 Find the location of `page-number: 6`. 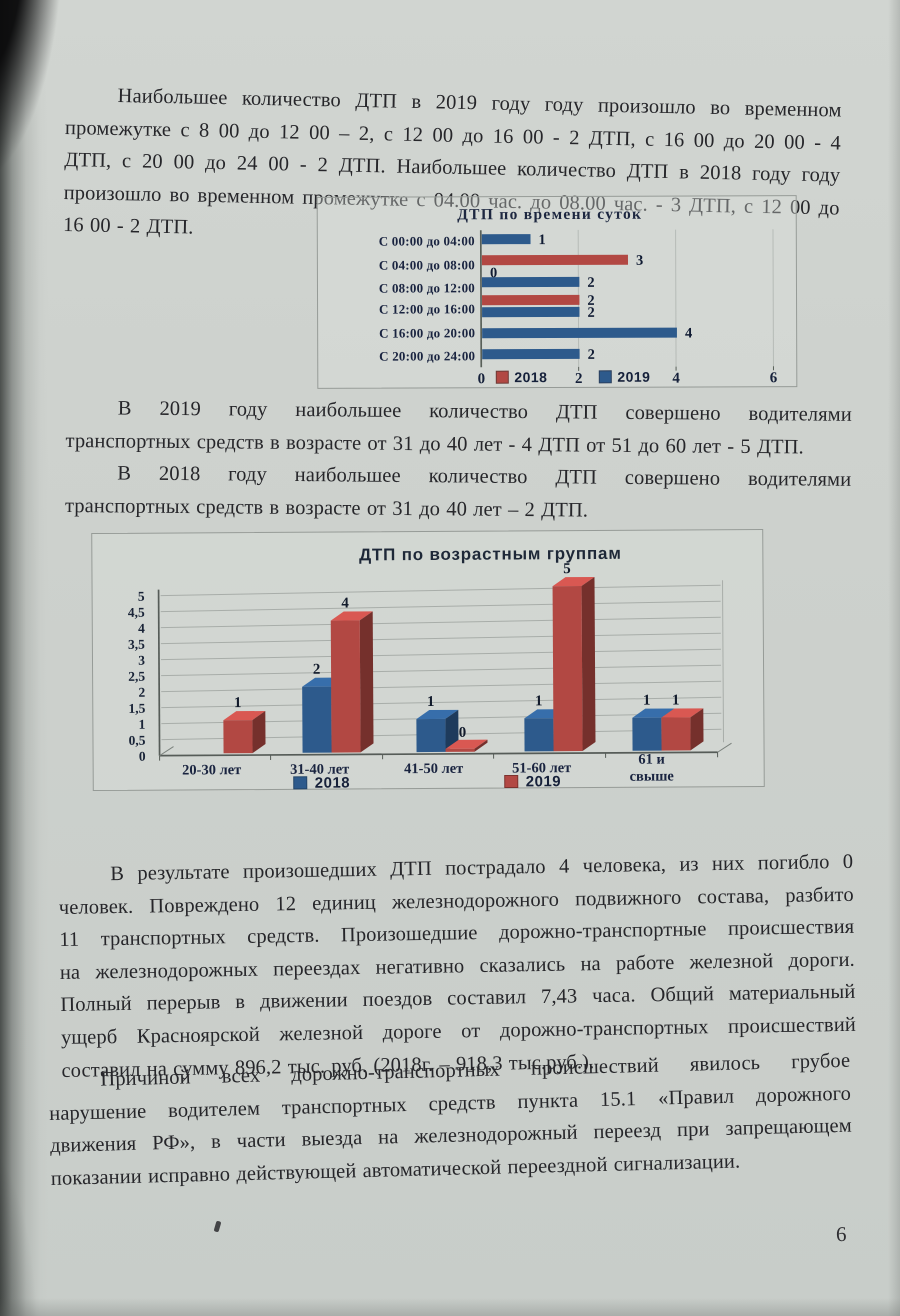

page-number: 6 is located at coordinates (841, 1234).